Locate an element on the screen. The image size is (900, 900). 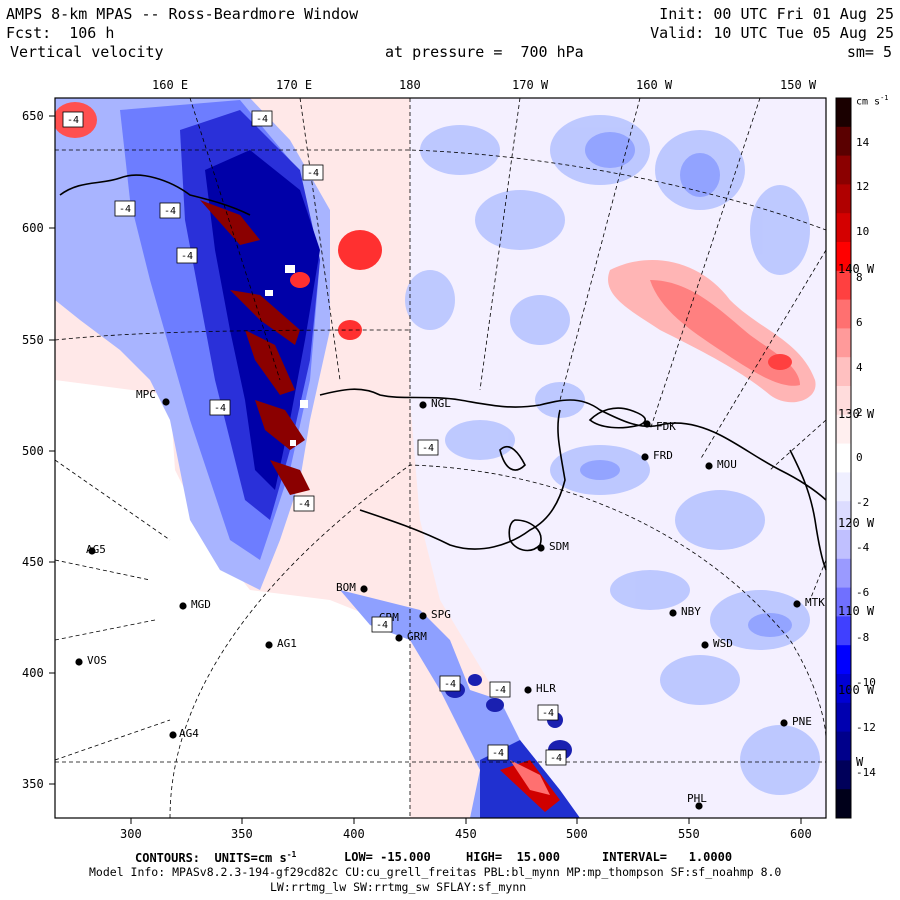
contours-high: HIGH= 15.000 is located at coordinates (513, 857).